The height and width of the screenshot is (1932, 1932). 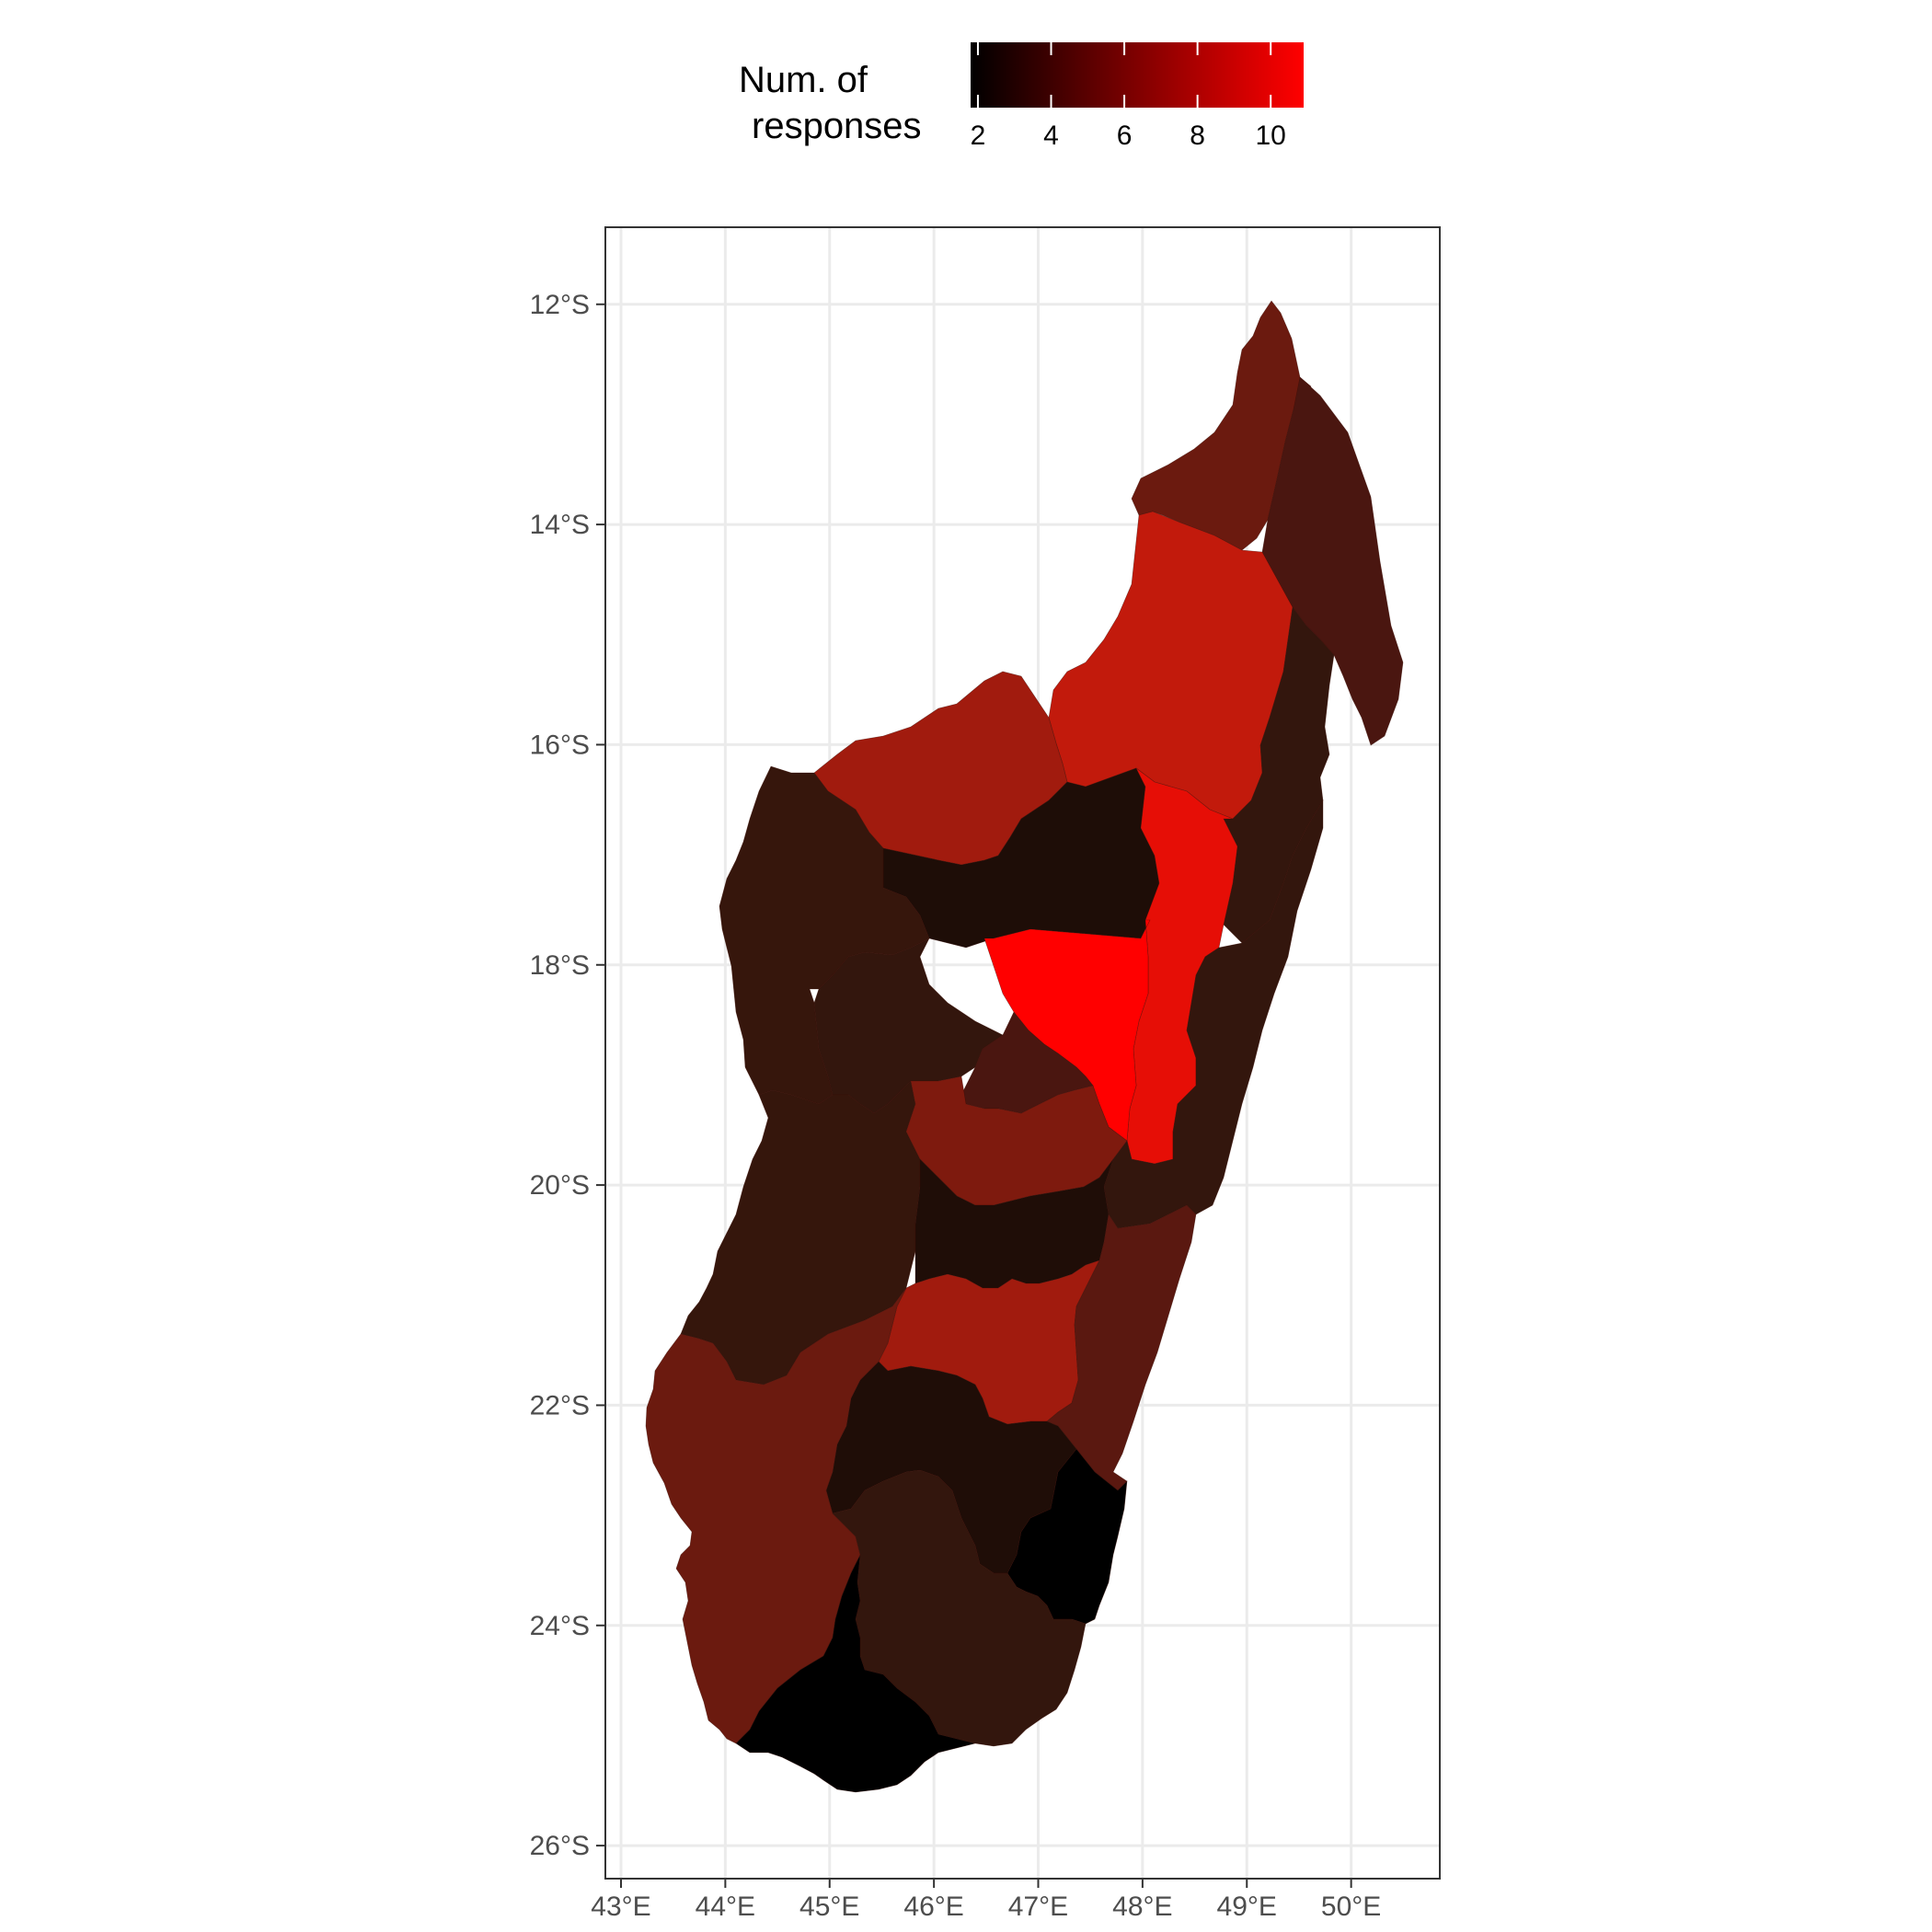 I want to click on x-tick-label: 43°E, so click(x=620, y=1907).